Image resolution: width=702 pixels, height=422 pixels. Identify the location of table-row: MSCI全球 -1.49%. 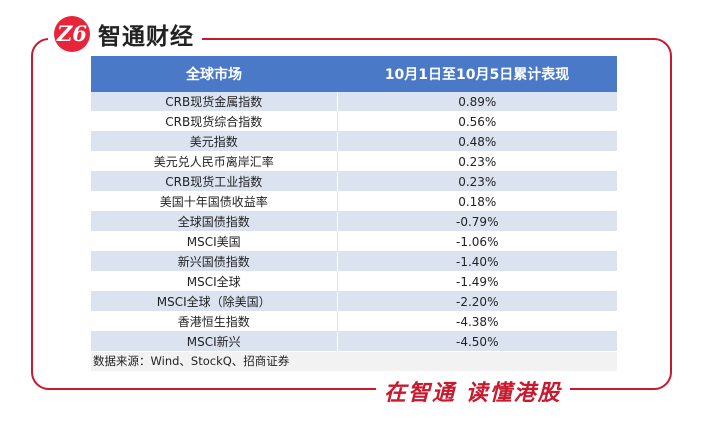
(354, 281).